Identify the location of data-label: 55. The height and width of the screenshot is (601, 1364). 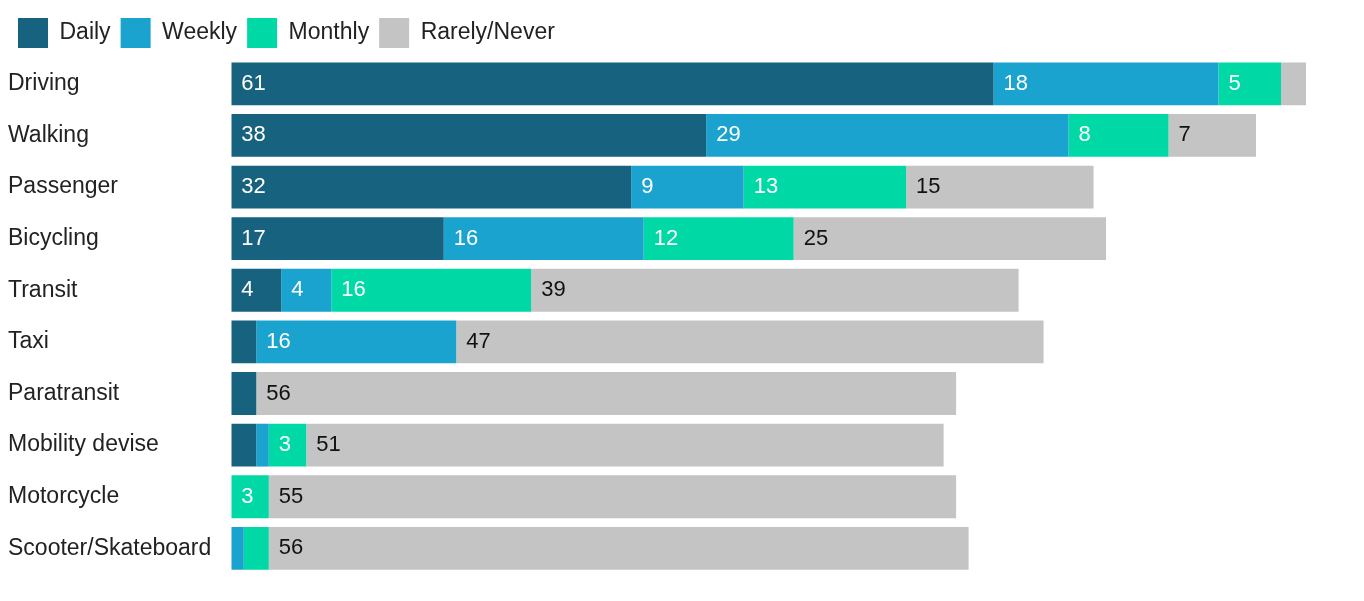
(291, 495).